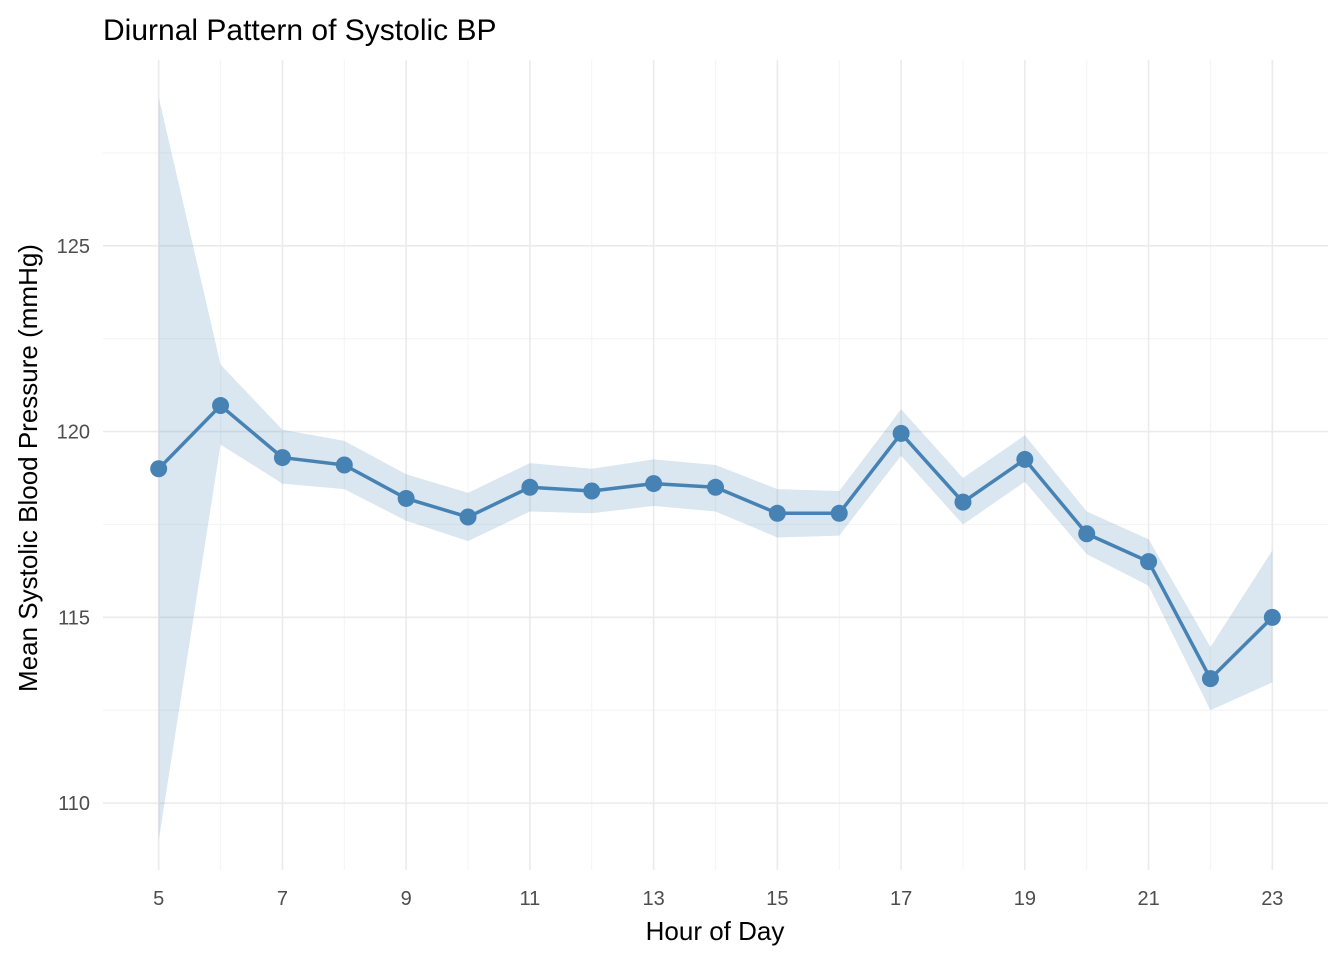  What do you see at coordinates (901, 899) in the screenshot?
I see `x-tick-label: 17` at bounding box center [901, 899].